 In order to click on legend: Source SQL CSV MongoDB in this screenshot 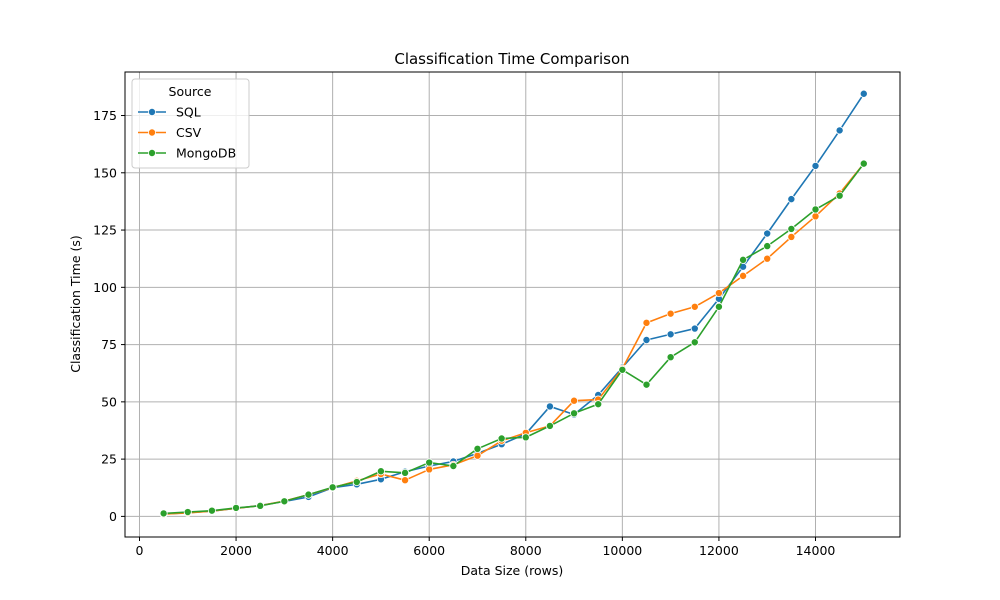, I will do `click(190, 123)`.